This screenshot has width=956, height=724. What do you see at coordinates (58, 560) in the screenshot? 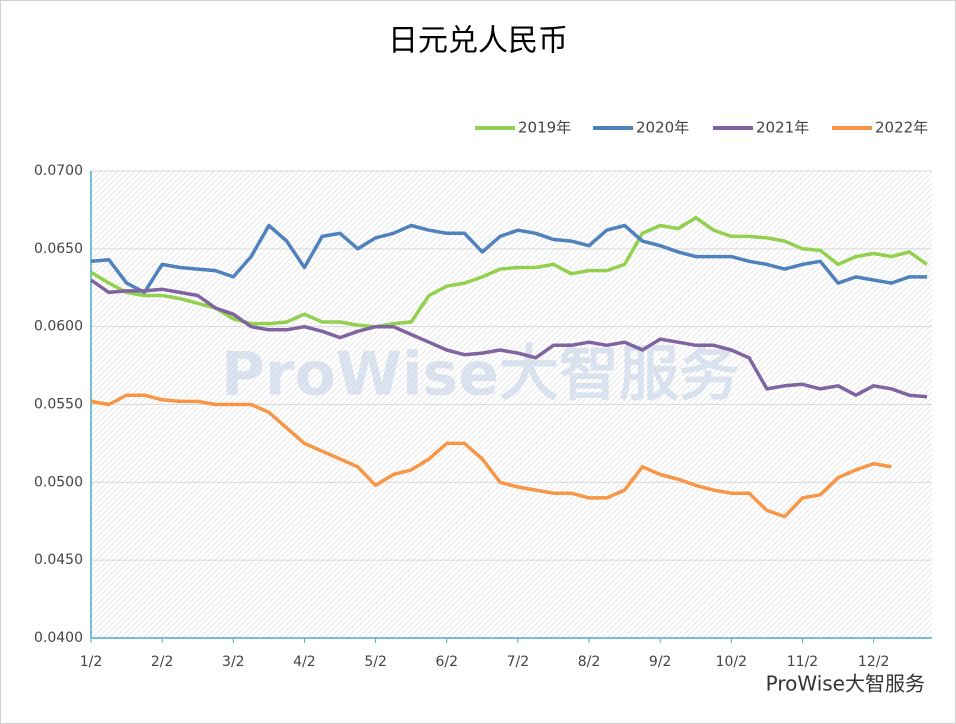
I see `y-tick-label: 0.0450` at bounding box center [58, 560].